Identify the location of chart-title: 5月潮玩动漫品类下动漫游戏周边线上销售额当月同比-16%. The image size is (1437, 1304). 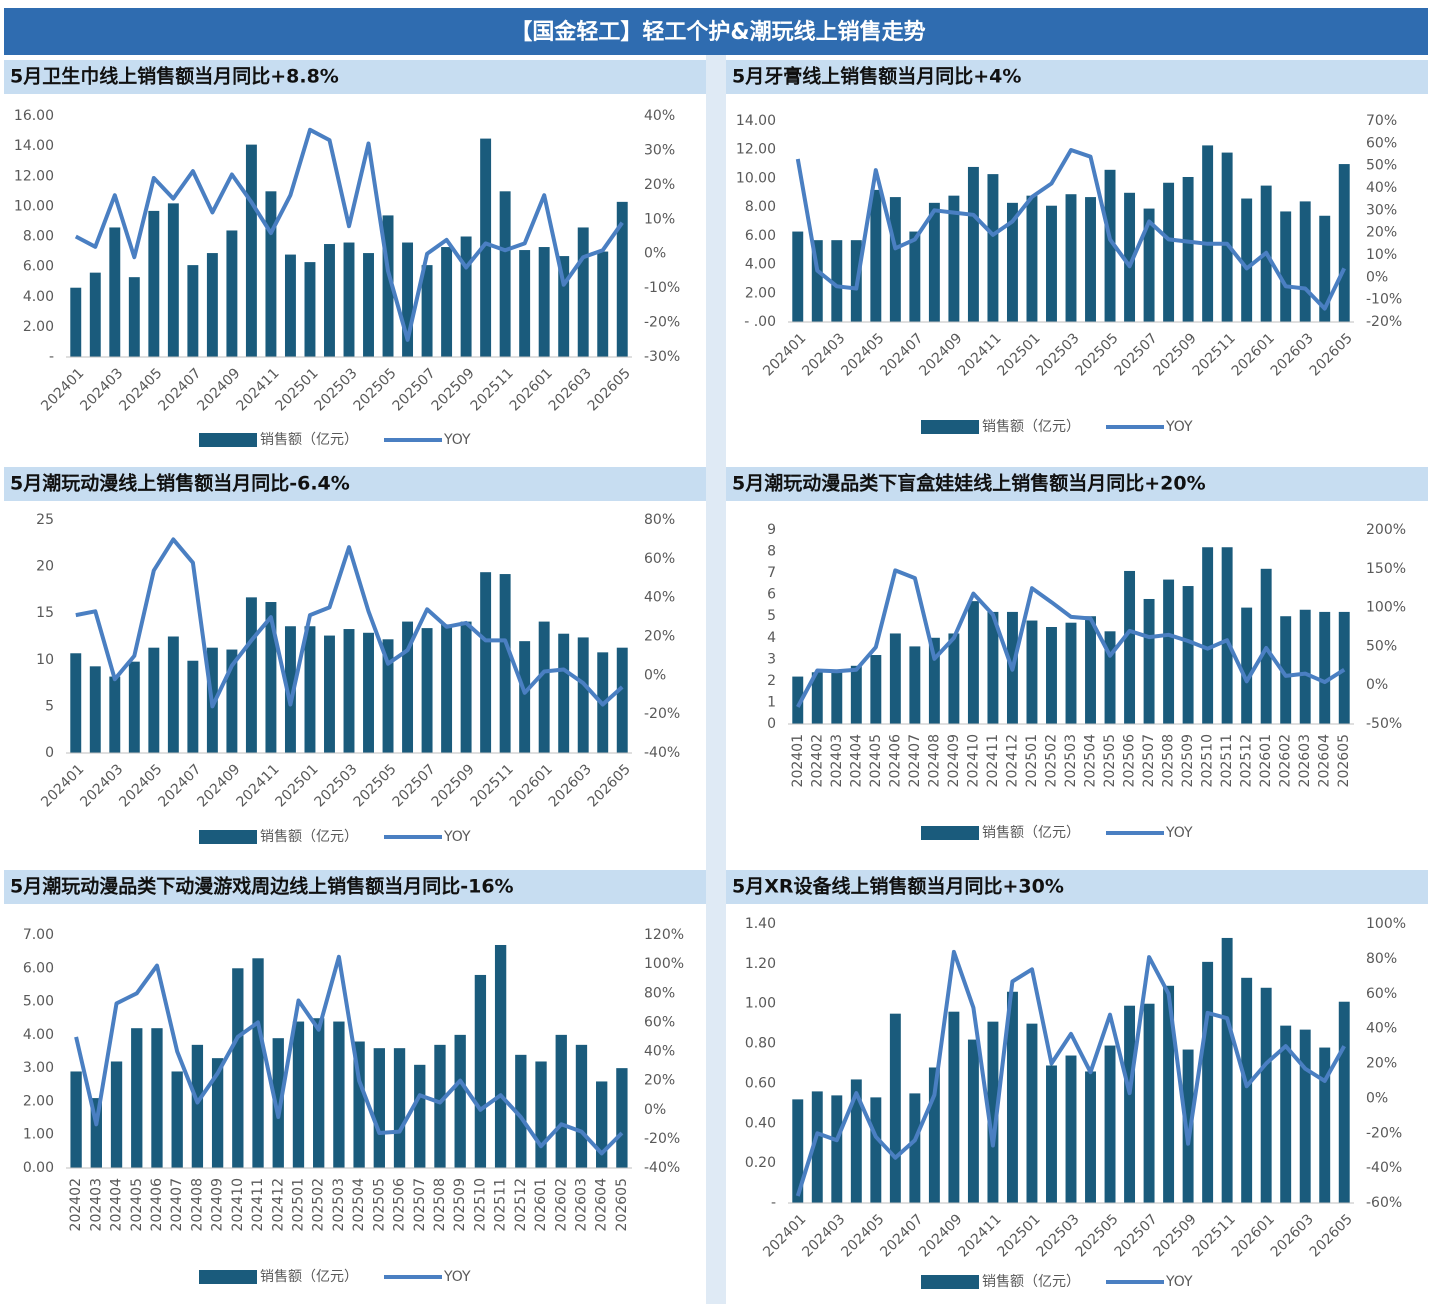
(262, 886).